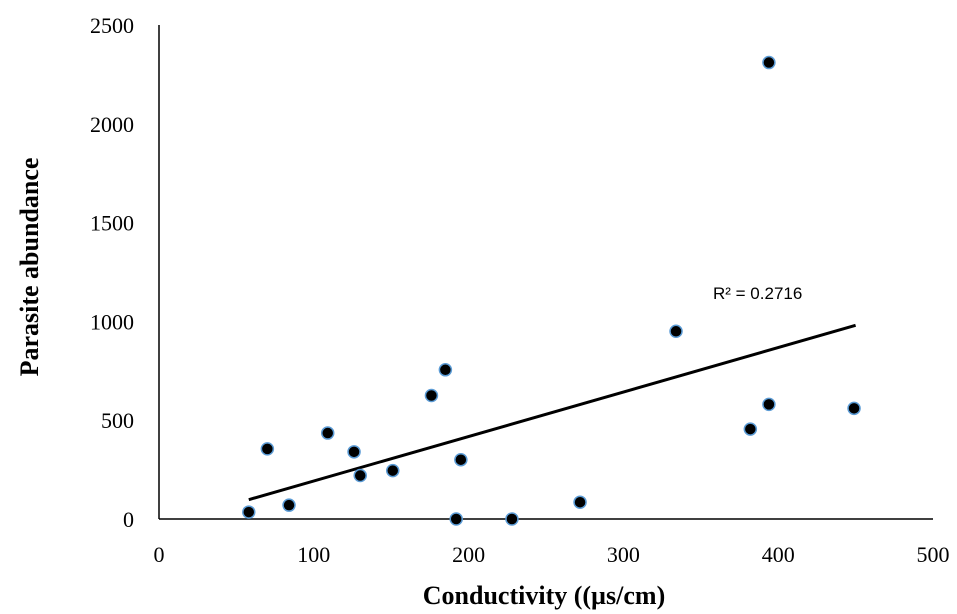 The width and height of the screenshot is (957, 614). Describe the element at coordinates (29, 267) in the screenshot. I see `y-axis-title: Parasite abundance` at that location.